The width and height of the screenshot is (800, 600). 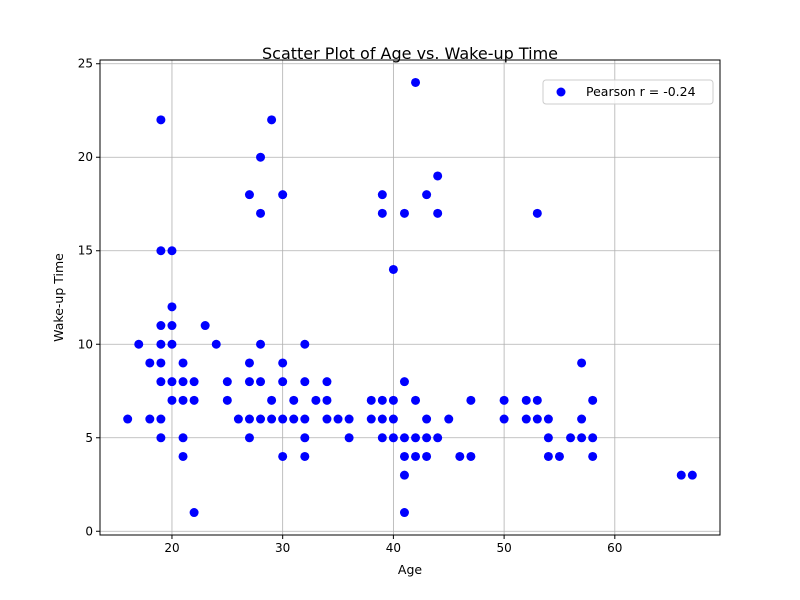 I want to click on y-axis-label: Wake-up Time, so click(x=58, y=297).